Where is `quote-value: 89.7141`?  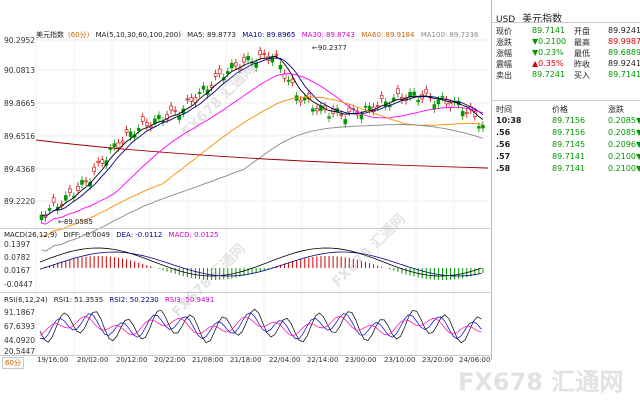 quote-value: 89.7141 is located at coordinates (624, 74).